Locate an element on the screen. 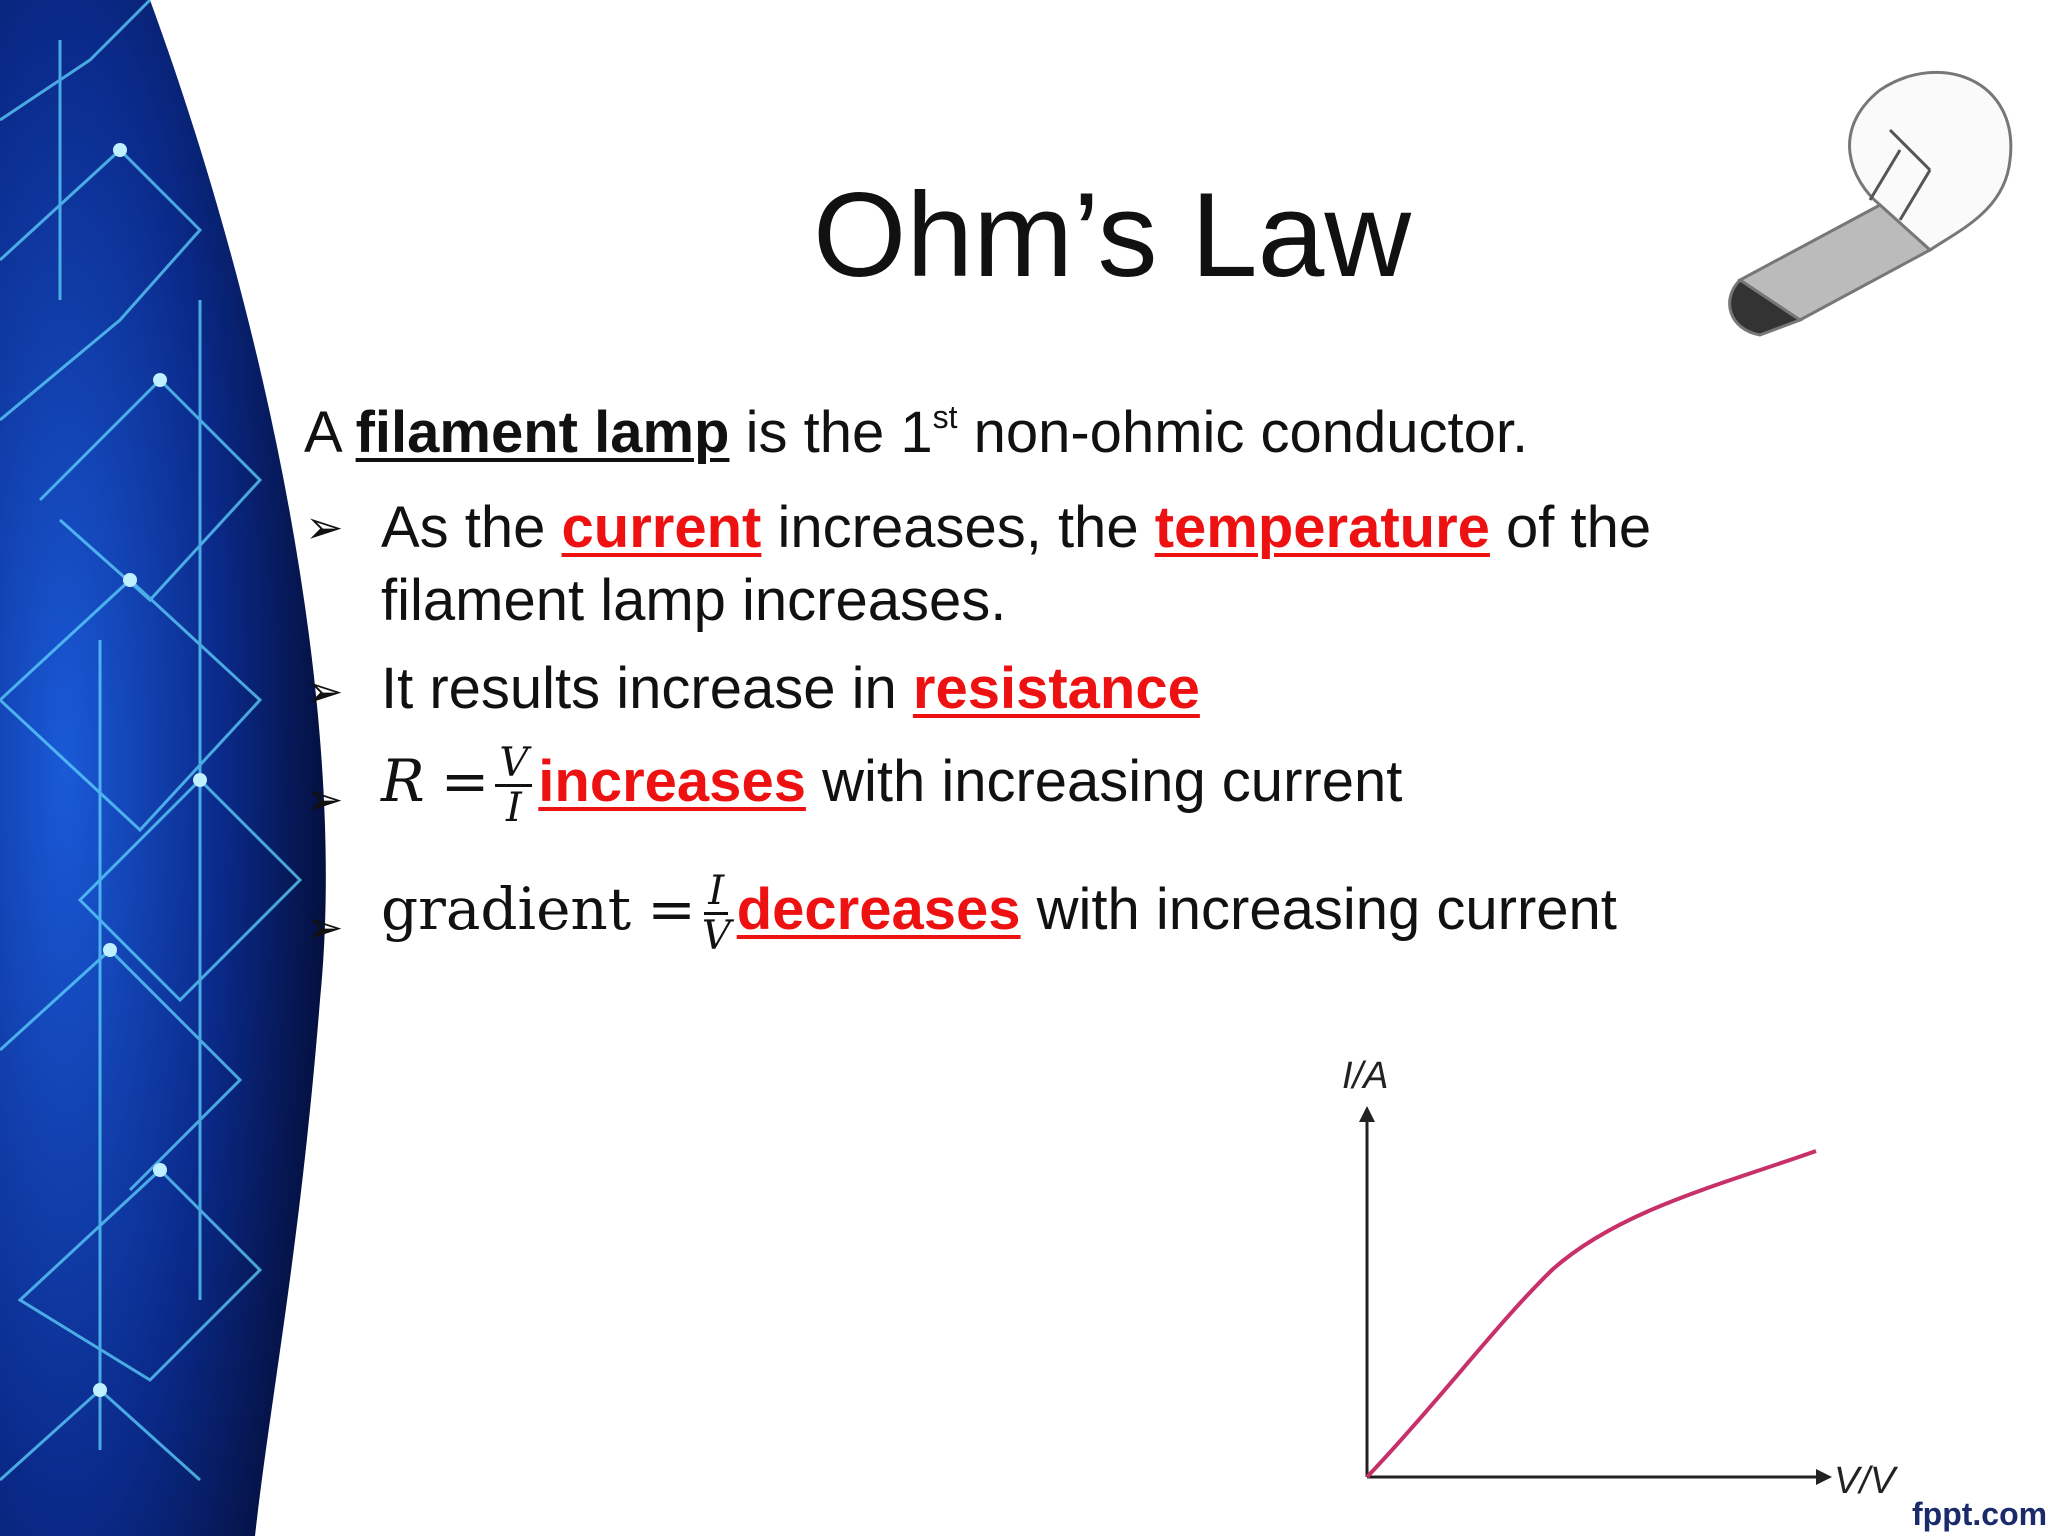 The height and width of the screenshot is (1536, 2048). superscript: st is located at coordinates (945, 417).